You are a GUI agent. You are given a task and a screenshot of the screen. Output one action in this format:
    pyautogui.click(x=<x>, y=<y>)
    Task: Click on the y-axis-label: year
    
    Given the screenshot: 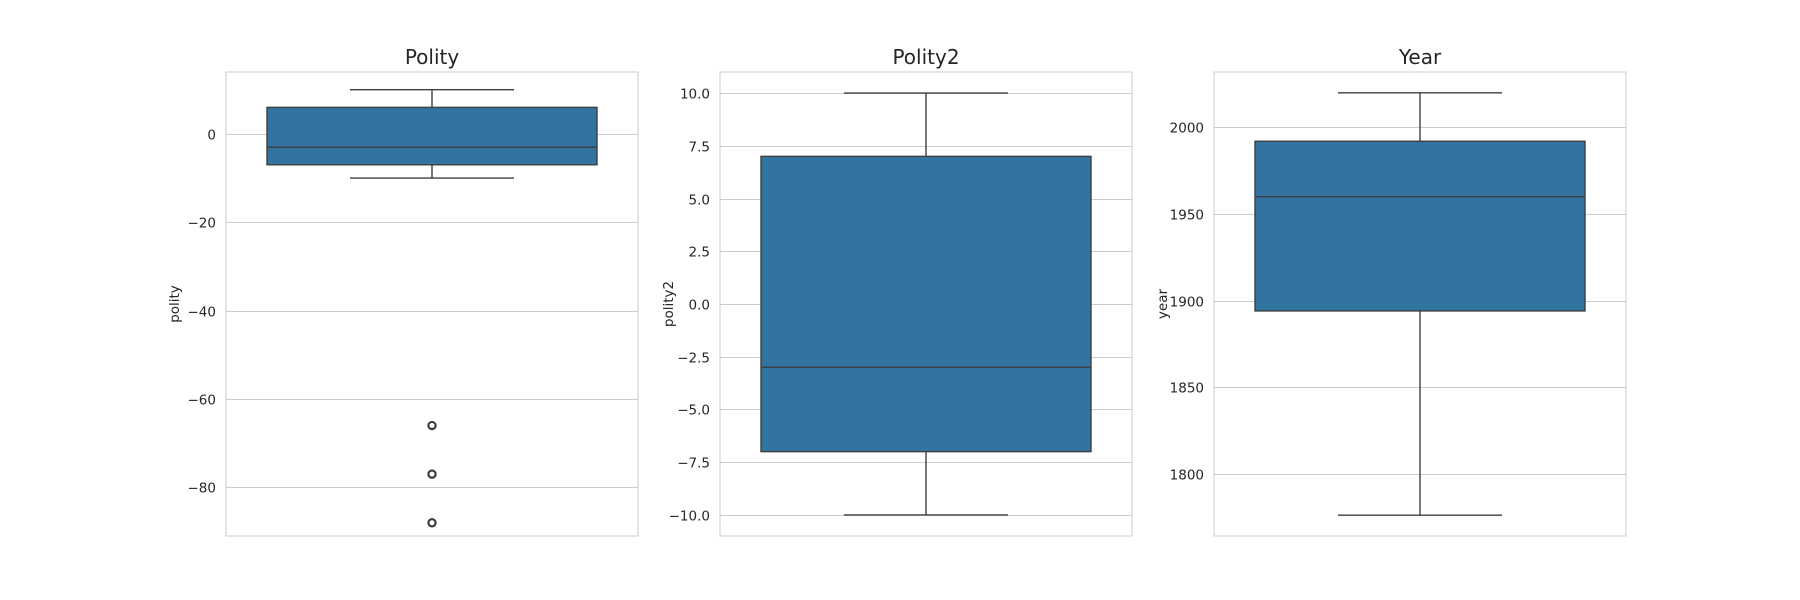 What is the action you would take?
    pyautogui.click(x=1163, y=303)
    